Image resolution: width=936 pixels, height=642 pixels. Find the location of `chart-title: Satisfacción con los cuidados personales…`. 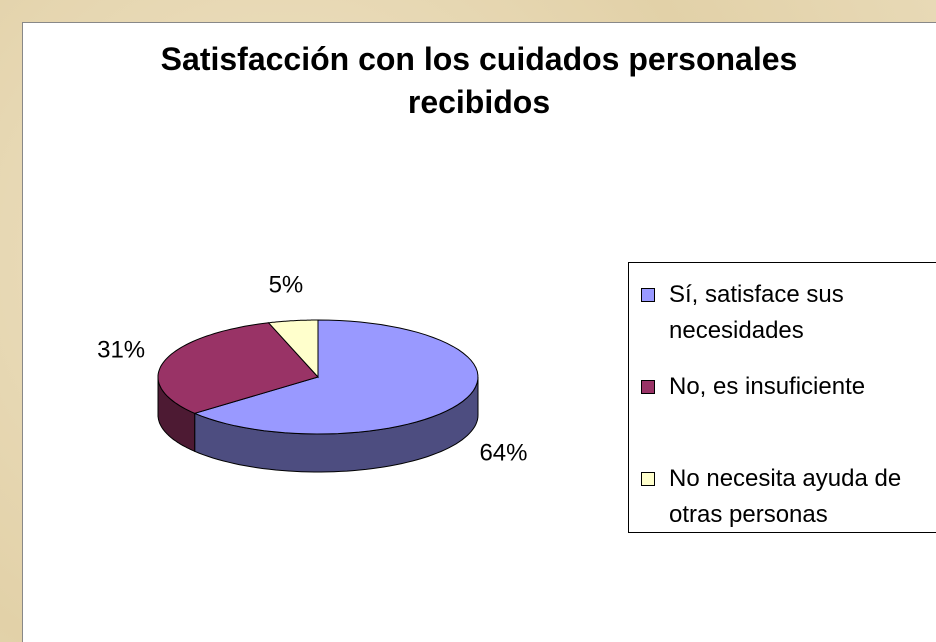

chart-title: Satisfacción con los cuidados personales… is located at coordinates (479, 80).